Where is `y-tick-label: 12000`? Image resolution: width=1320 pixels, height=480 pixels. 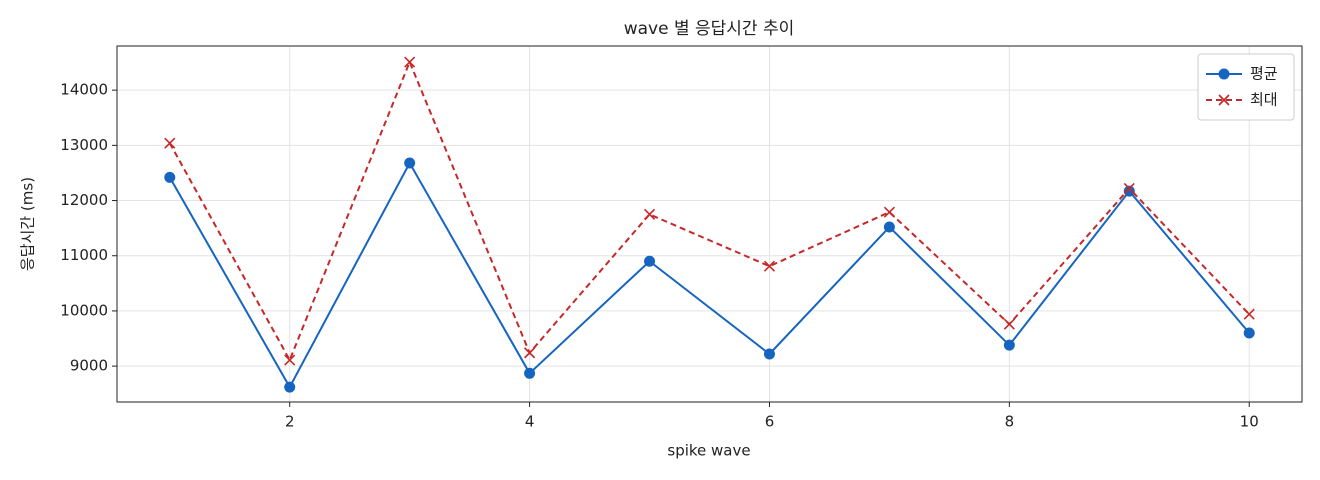
y-tick-label: 12000 is located at coordinates (84, 200).